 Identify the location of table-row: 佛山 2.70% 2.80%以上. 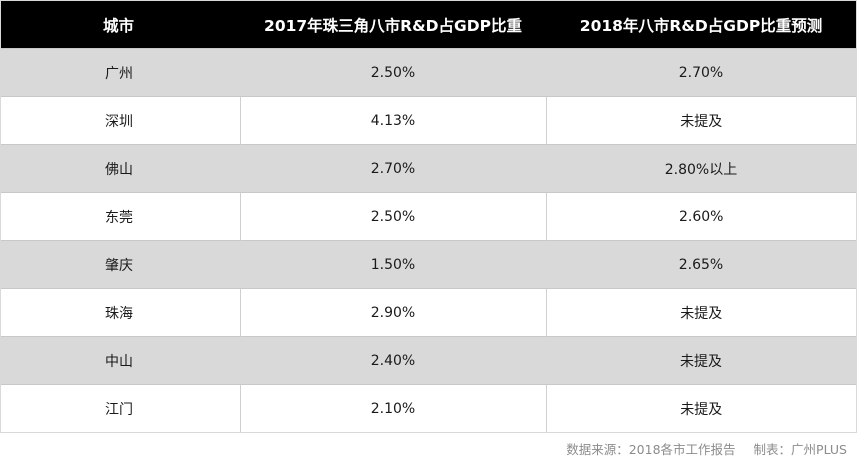
(428, 168).